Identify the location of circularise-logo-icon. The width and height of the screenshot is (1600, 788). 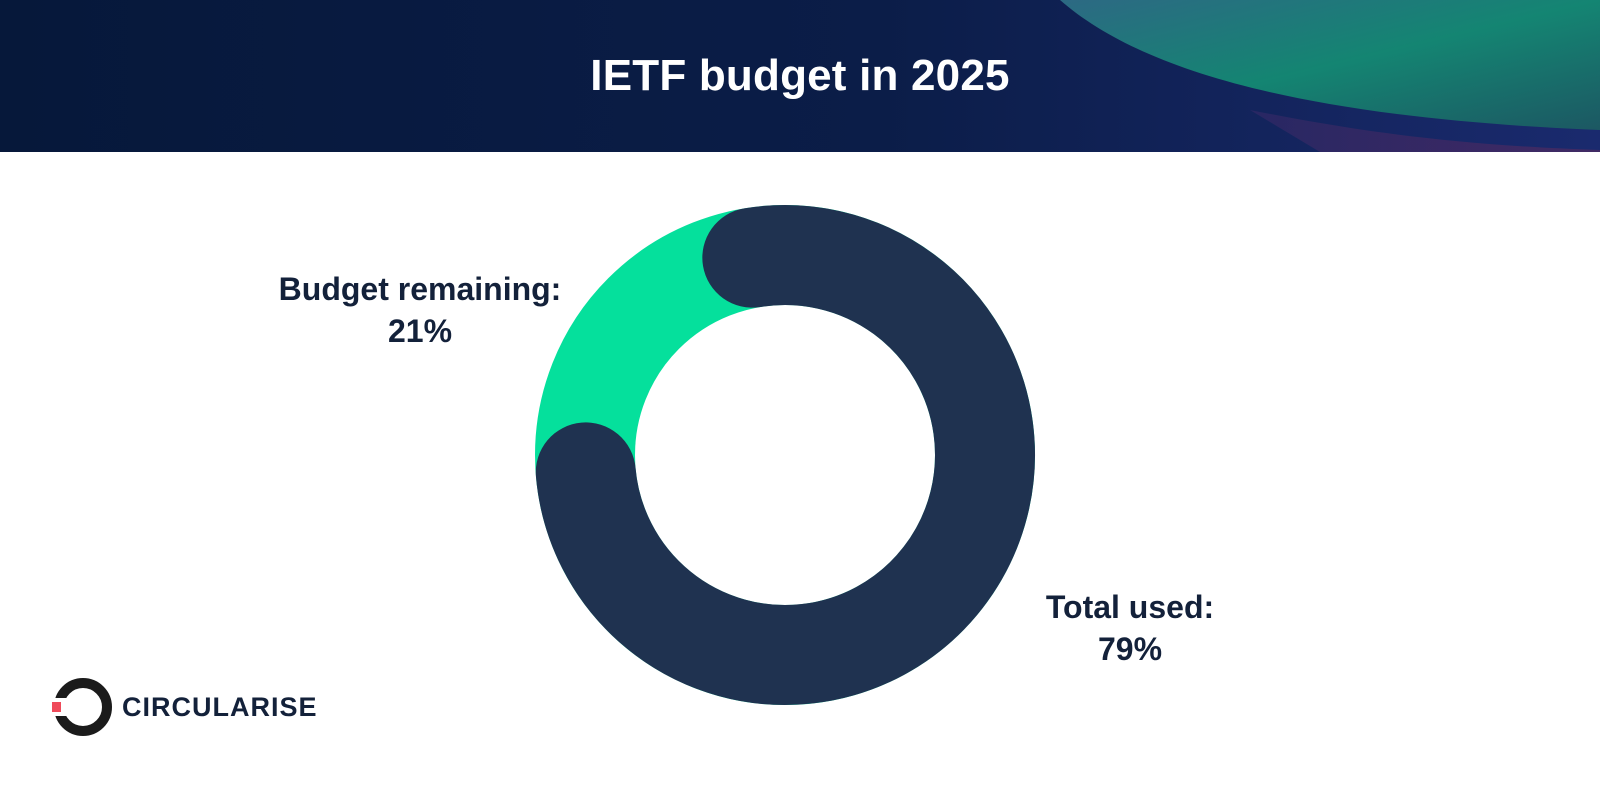
(80, 707).